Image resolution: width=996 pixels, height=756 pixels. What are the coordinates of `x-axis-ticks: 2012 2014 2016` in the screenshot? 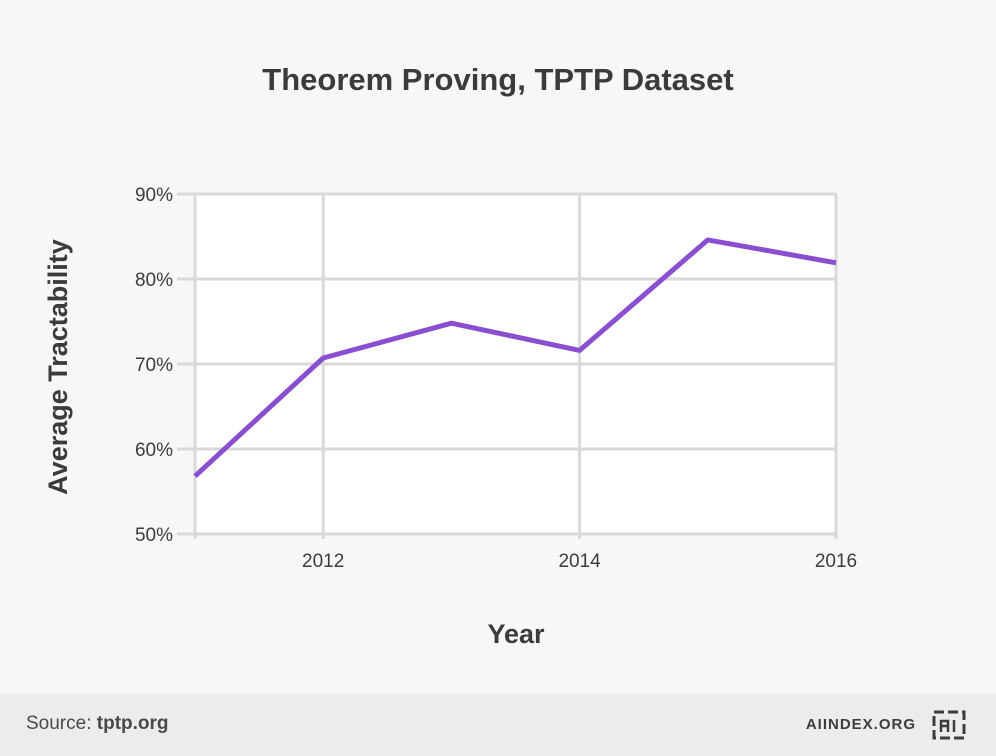 It's located at (579, 561).